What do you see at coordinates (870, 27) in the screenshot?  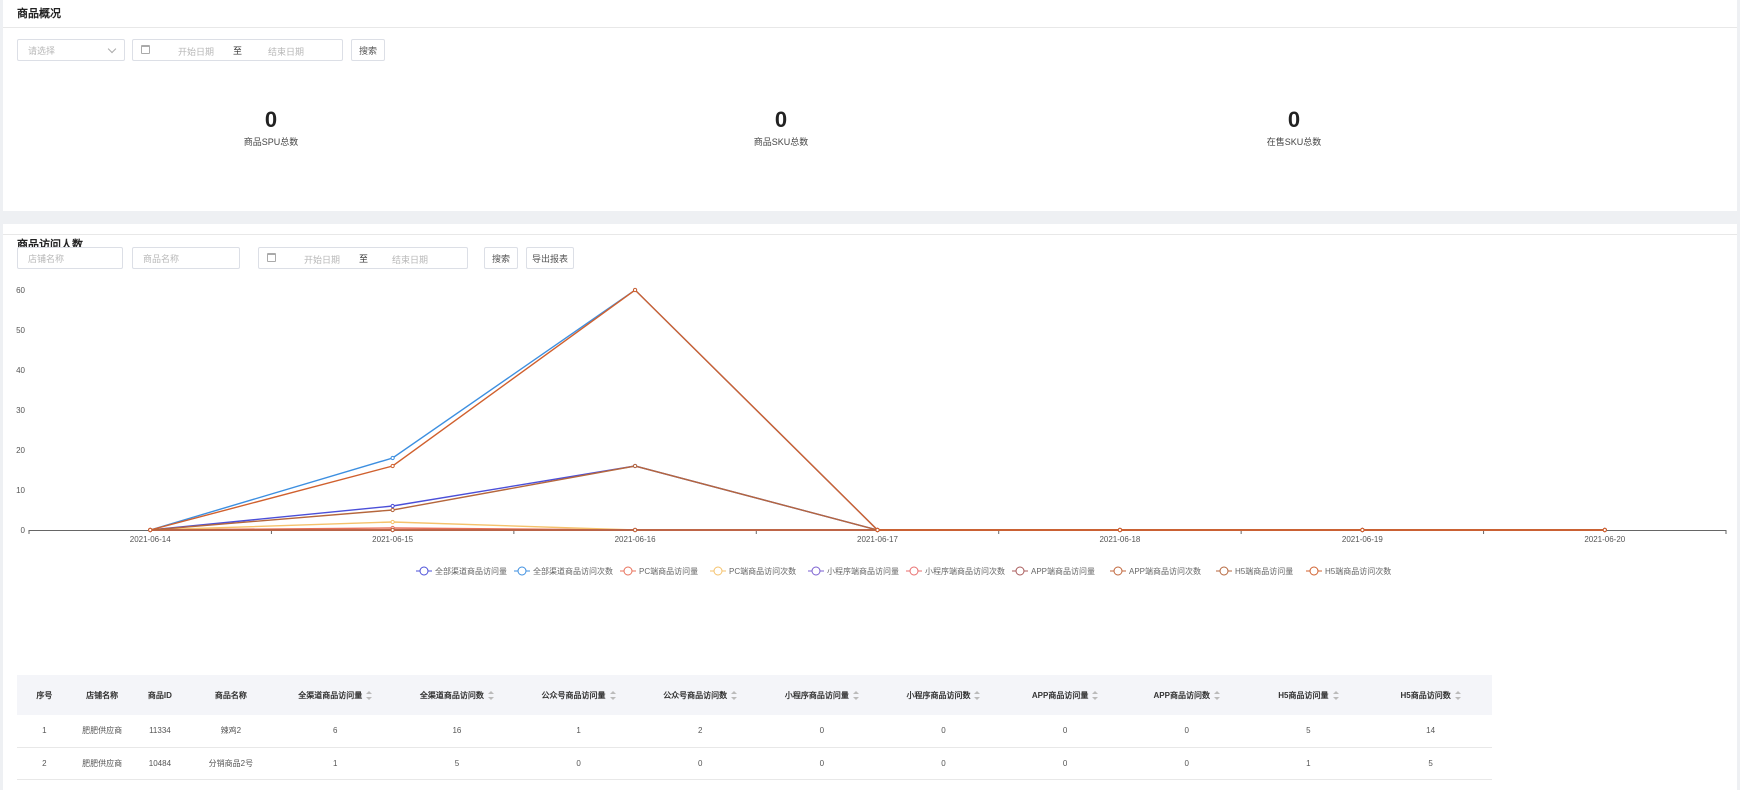 I see `overview-divider` at bounding box center [870, 27].